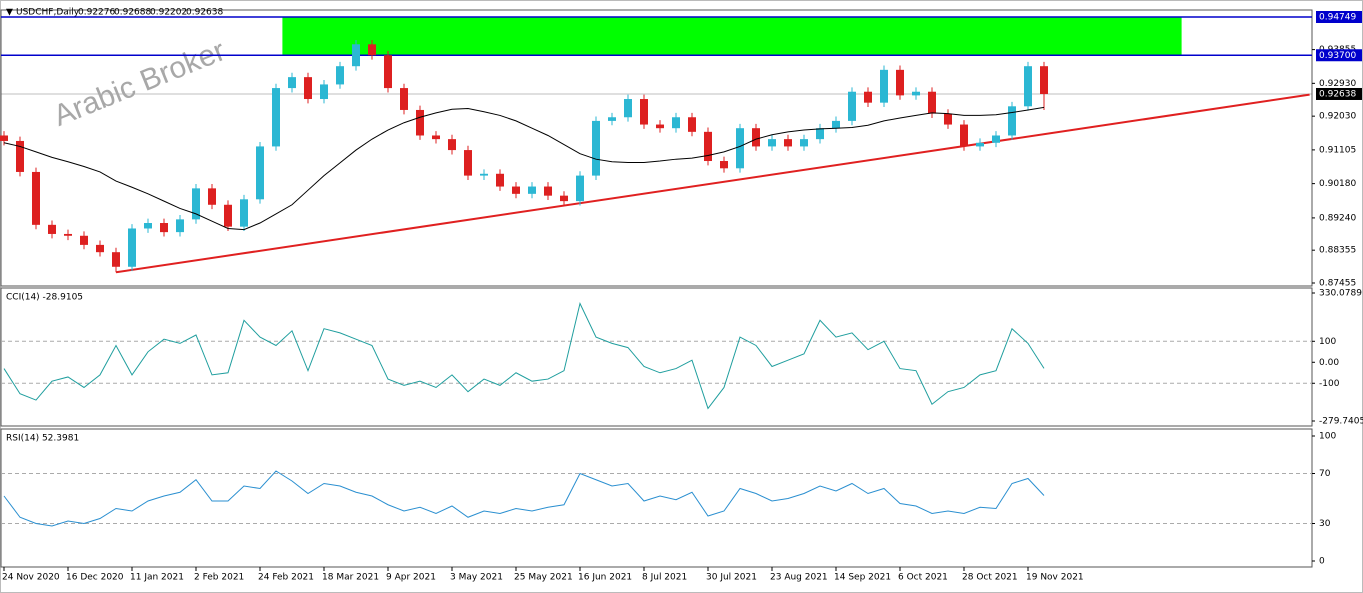 The width and height of the screenshot is (1363, 593). Describe the element at coordinates (923, 578) in the screenshot. I see `x-tick-label: 6 Oct 2021` at that location.